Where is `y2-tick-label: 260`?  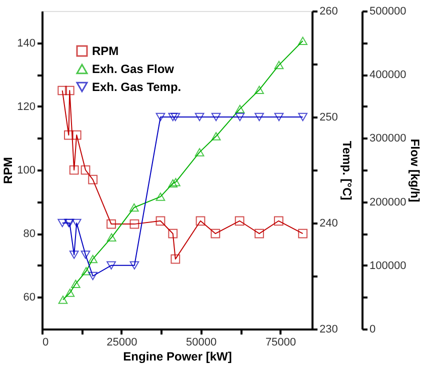 y2-tick-label: 260 is located at coordinates (329, 12).